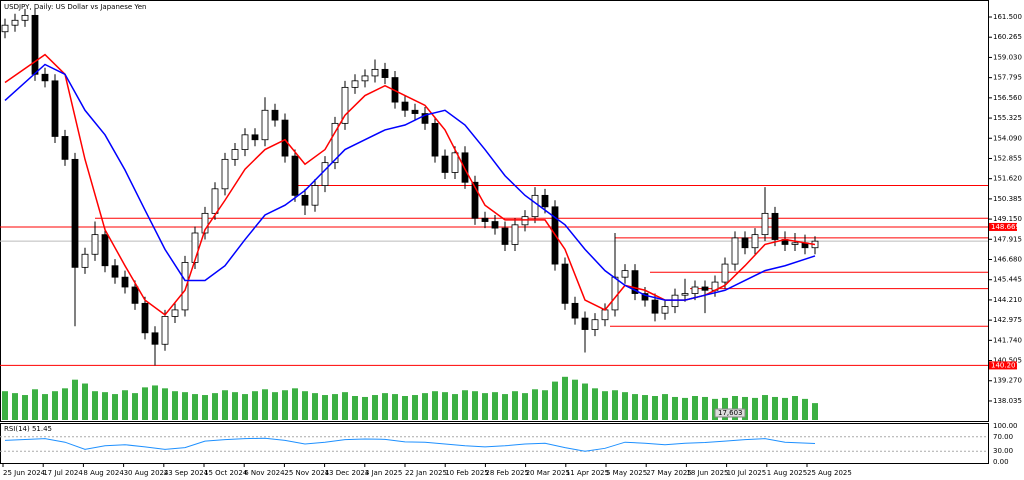 The width and height of the screenshot is (1024, 480). I want to click on x-tick-label: 10 Jul 2025, so click(747, 473).